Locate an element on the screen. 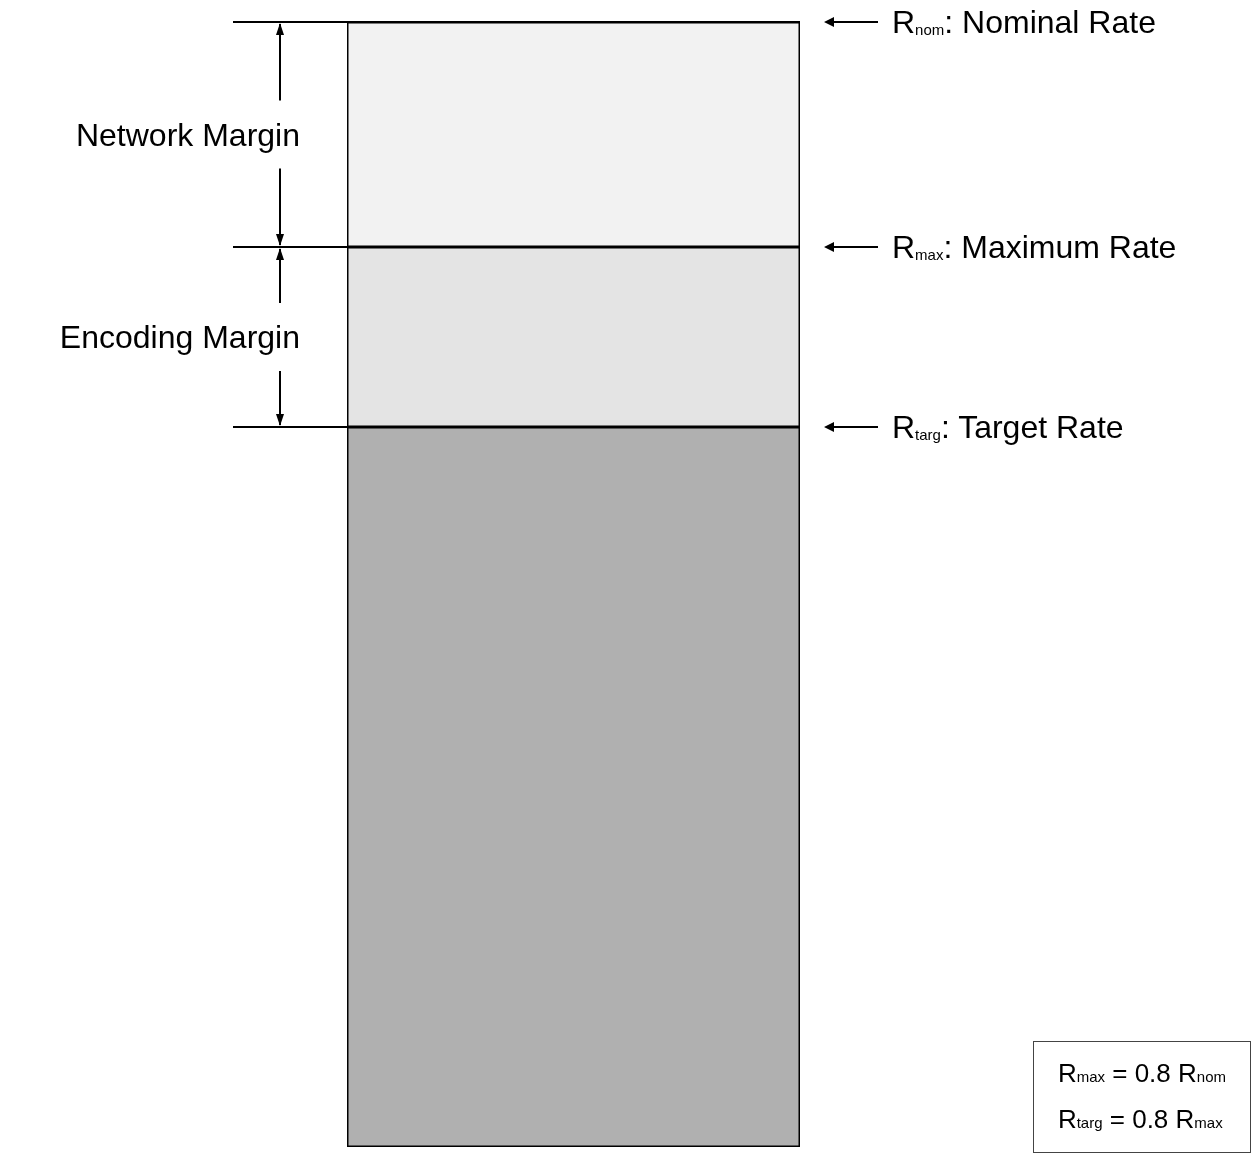  ref-line-label: Rnom: Nominal Rate is located at coordinates (1024, 22).